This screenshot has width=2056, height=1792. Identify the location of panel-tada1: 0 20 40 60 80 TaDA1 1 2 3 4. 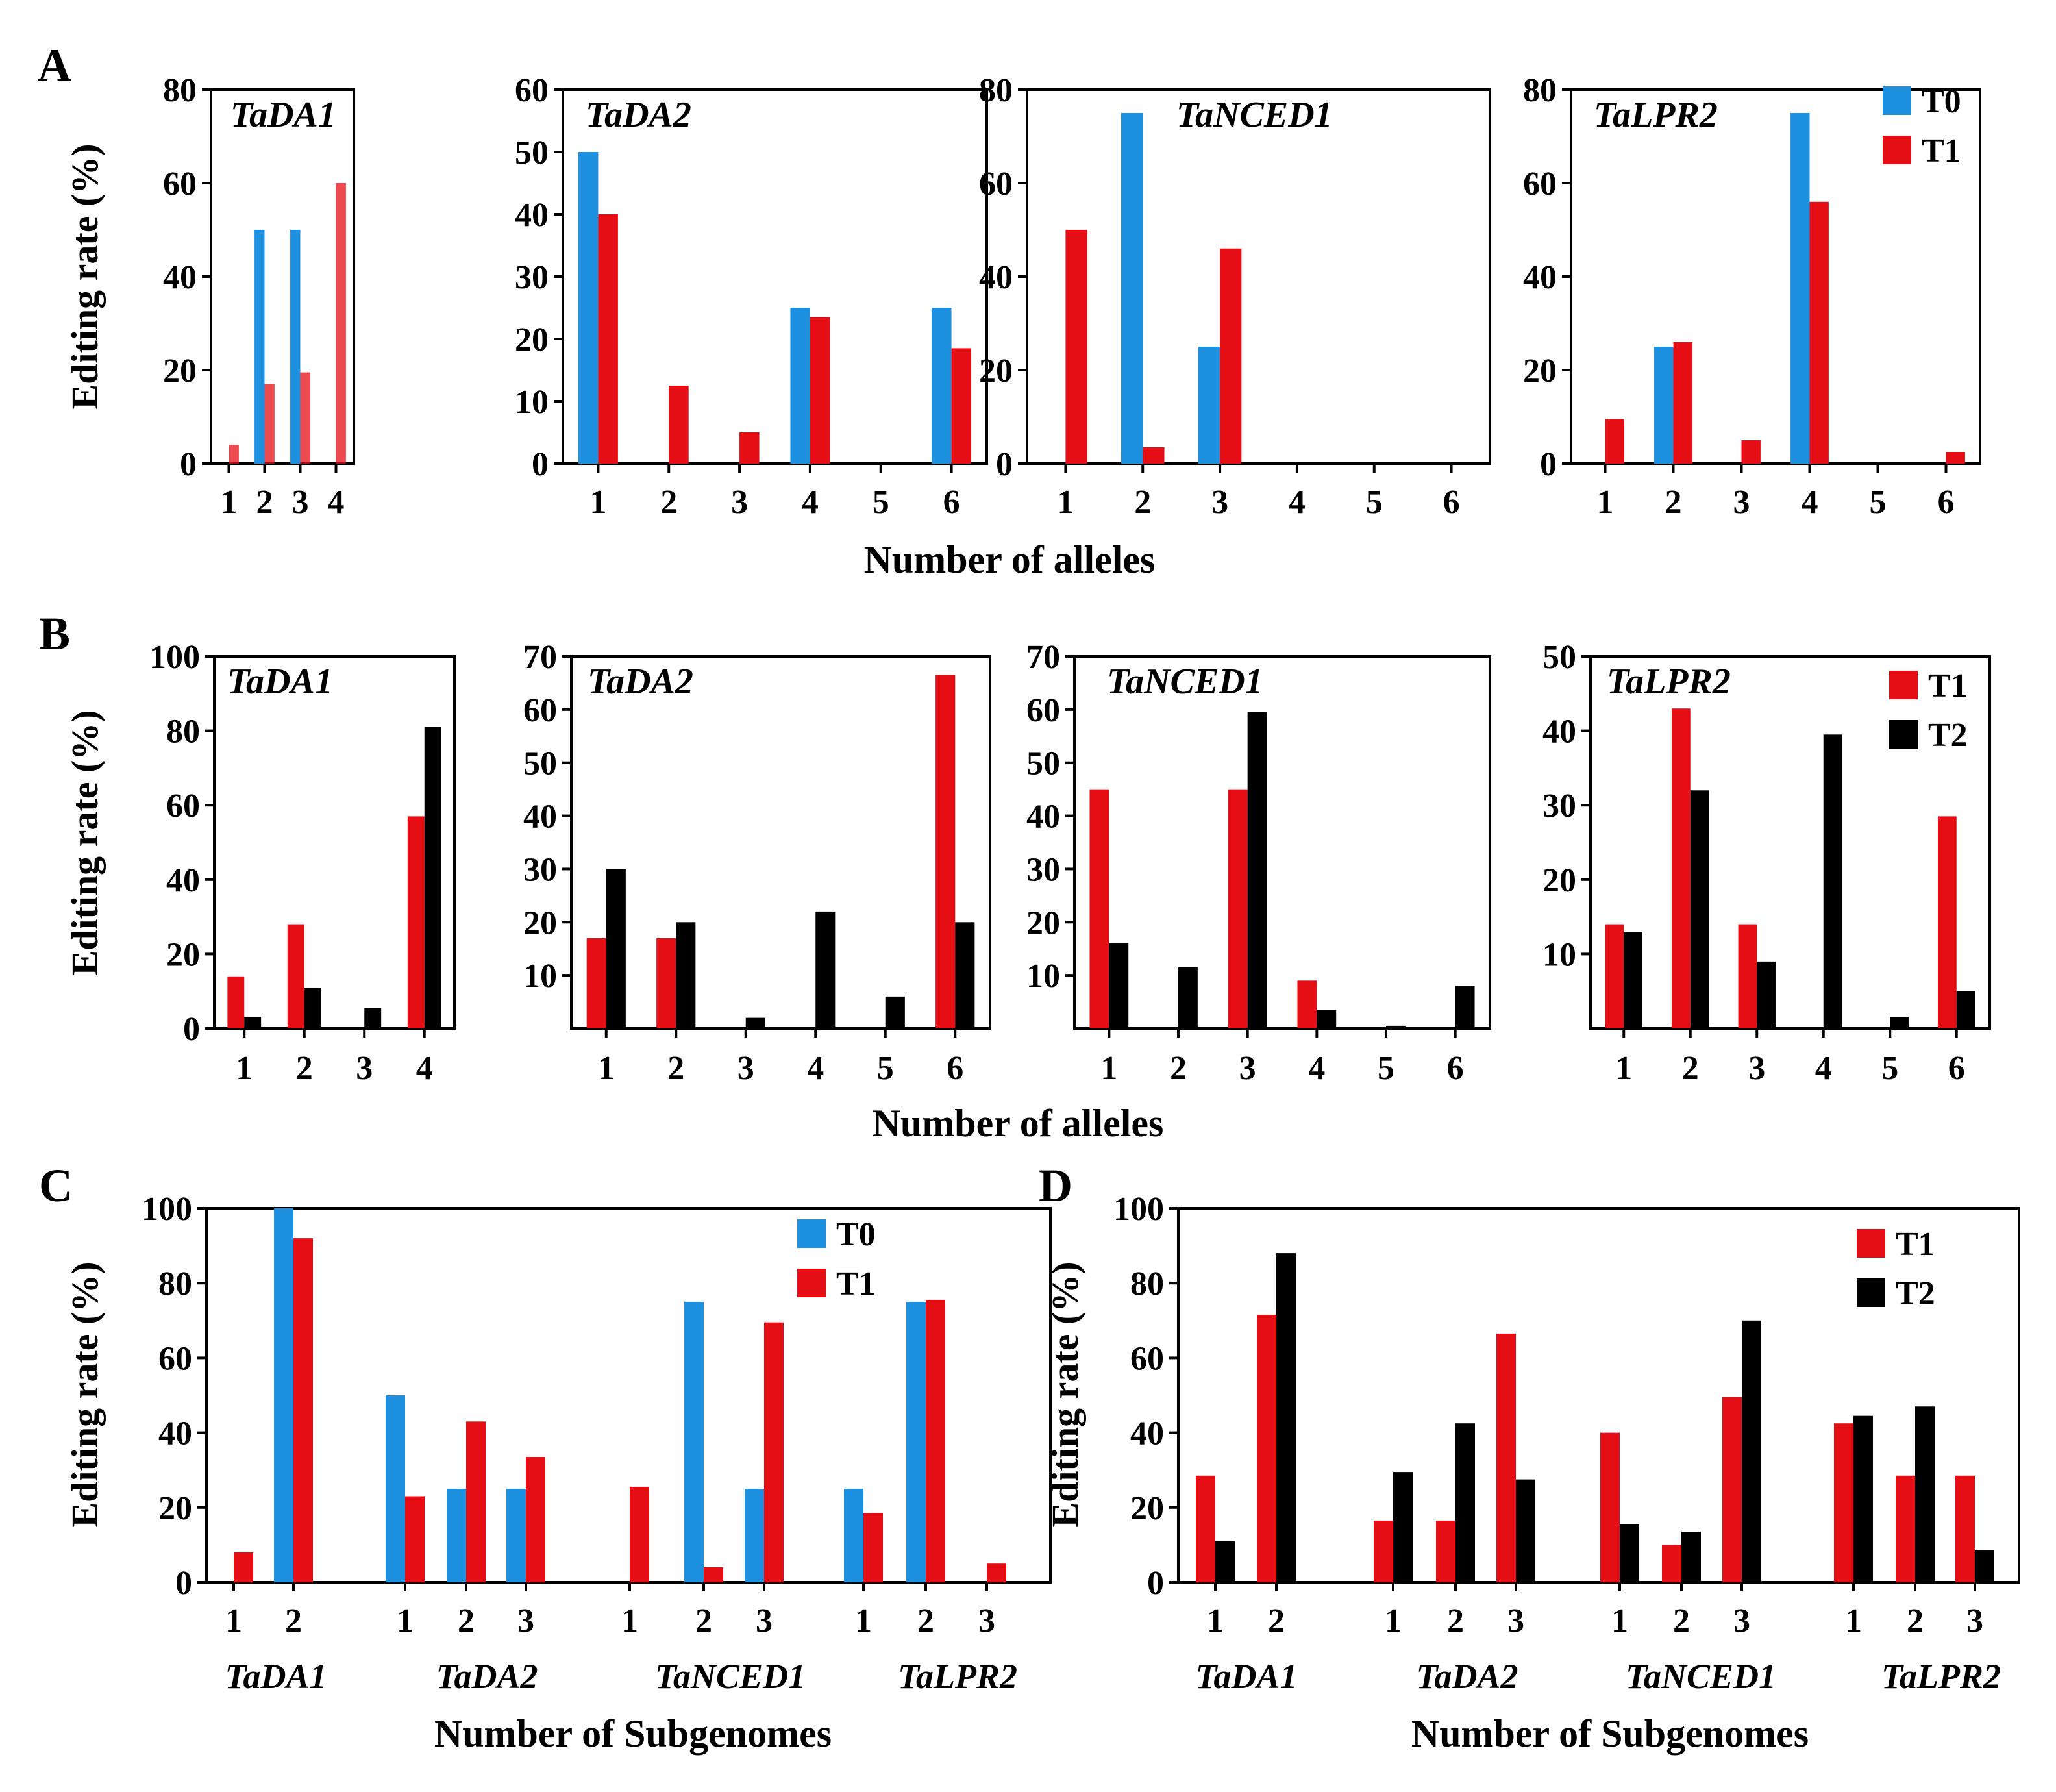
(259, 296).